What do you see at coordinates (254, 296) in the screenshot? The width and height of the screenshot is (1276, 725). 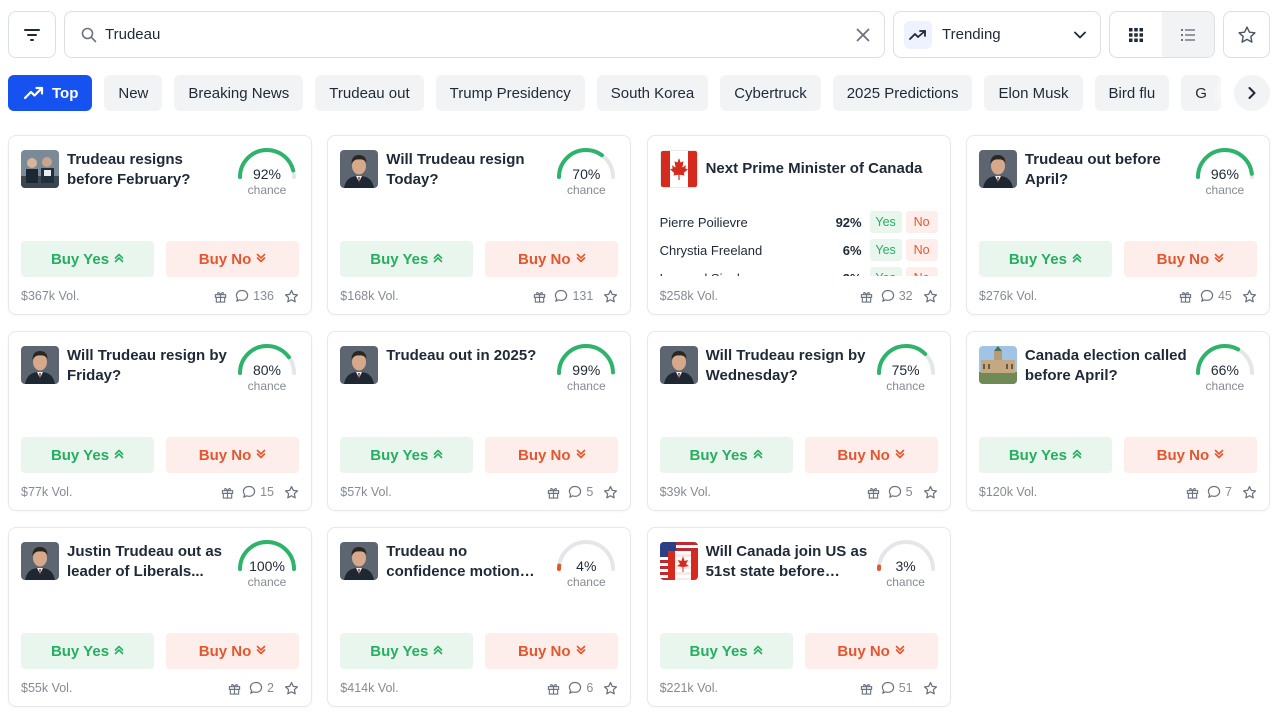 I see `comments-count: 136` at bounding box center [254, 296].